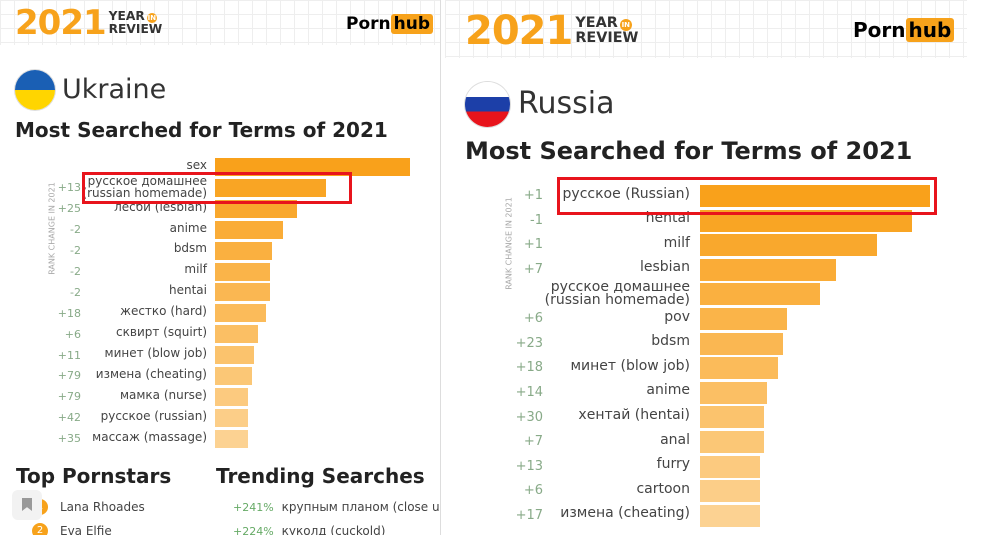  Describe the element at coordinates (40, 529) in the screenshot. I see `rank-badge: 2` at that location.